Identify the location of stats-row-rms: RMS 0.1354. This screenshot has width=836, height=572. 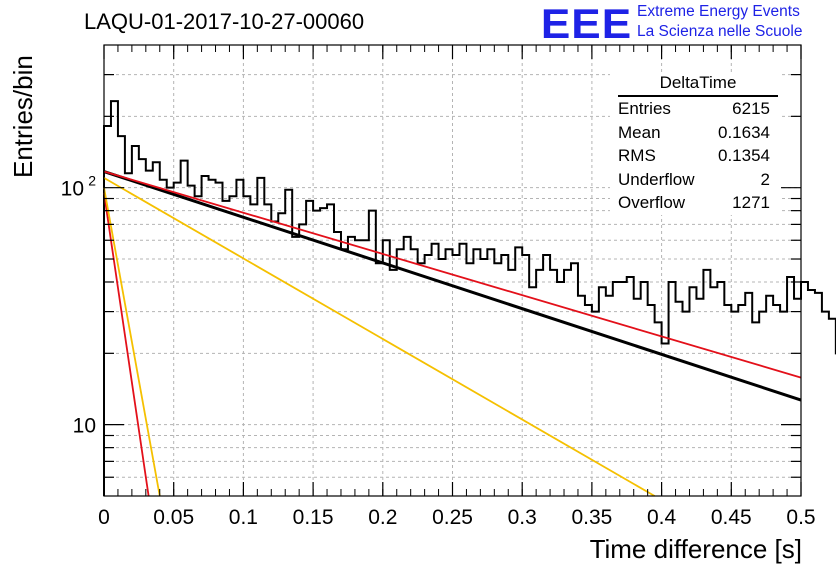
(695, 156).